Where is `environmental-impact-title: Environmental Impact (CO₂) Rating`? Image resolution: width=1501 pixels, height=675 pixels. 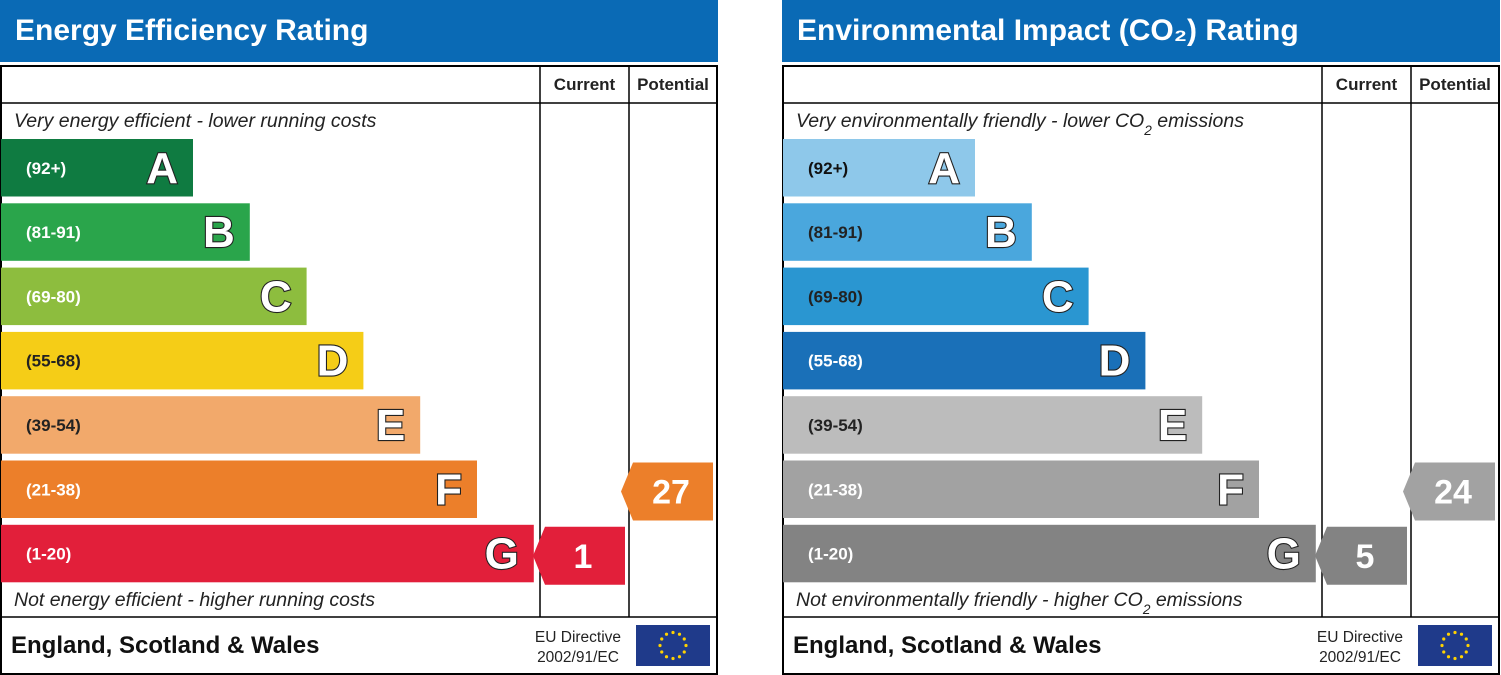
environmental-impact-title: Environmental Impact (CO₂) Rating is located at coordinates (1141, 31).